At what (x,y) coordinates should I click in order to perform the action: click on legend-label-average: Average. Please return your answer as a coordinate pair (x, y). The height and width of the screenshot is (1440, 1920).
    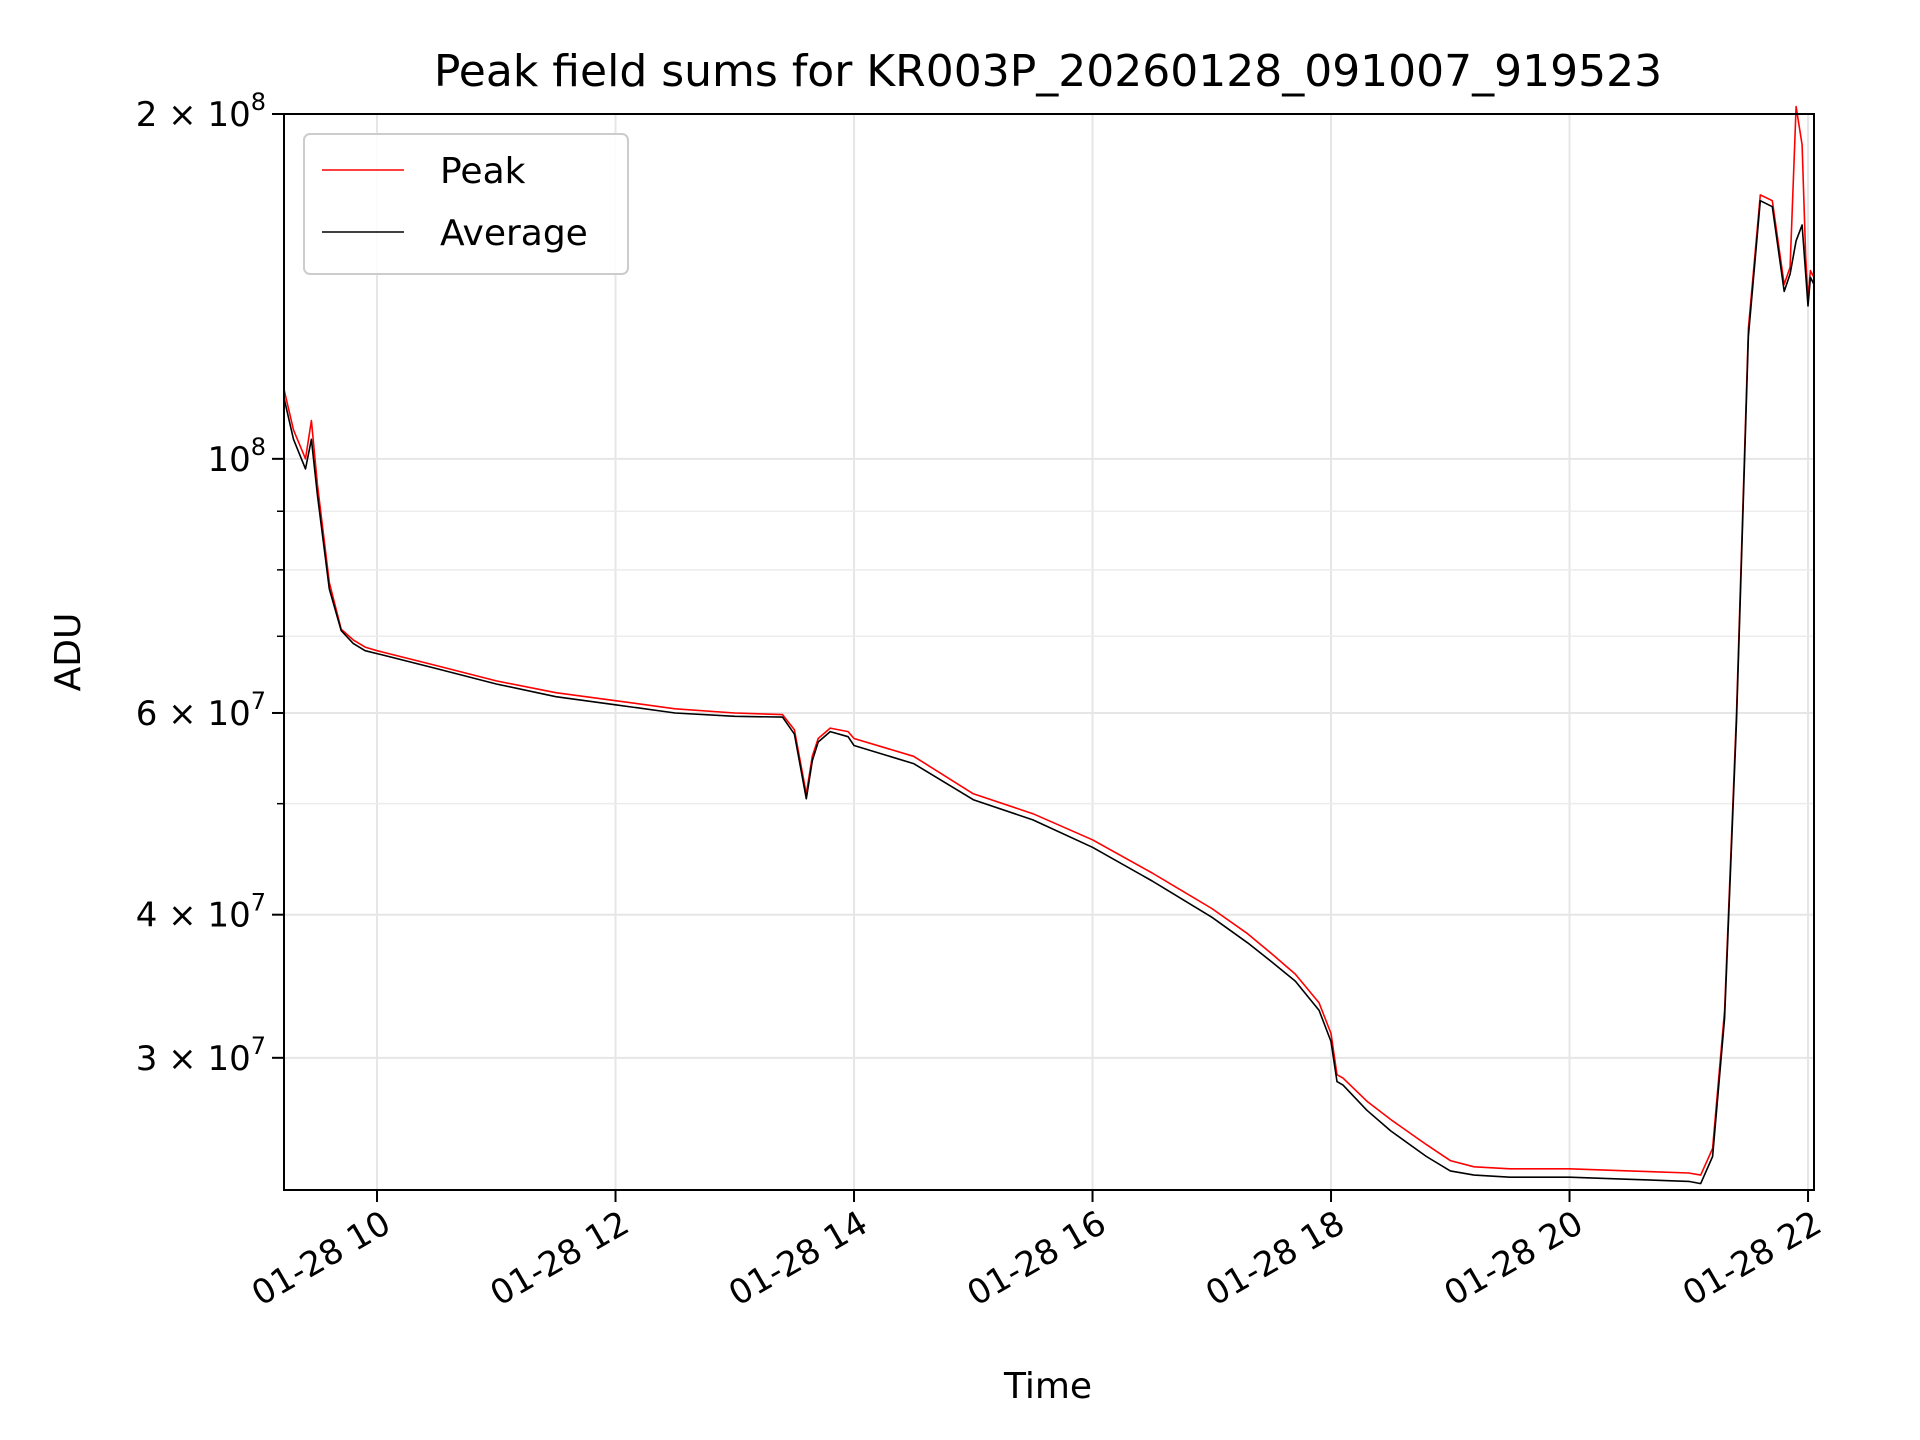
    Looking at the image, I should click on (514, 233).